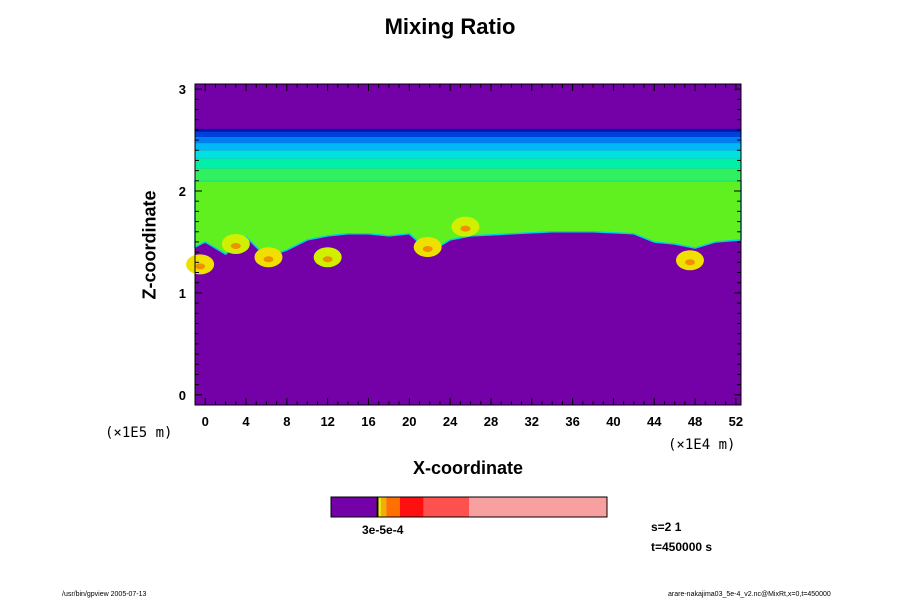 Image resolution: width=900 pixels, height=600 pixels. Describe the element at coordinates (491, 421) in the screenshot. I see `x-tick-label: 28` at that location.